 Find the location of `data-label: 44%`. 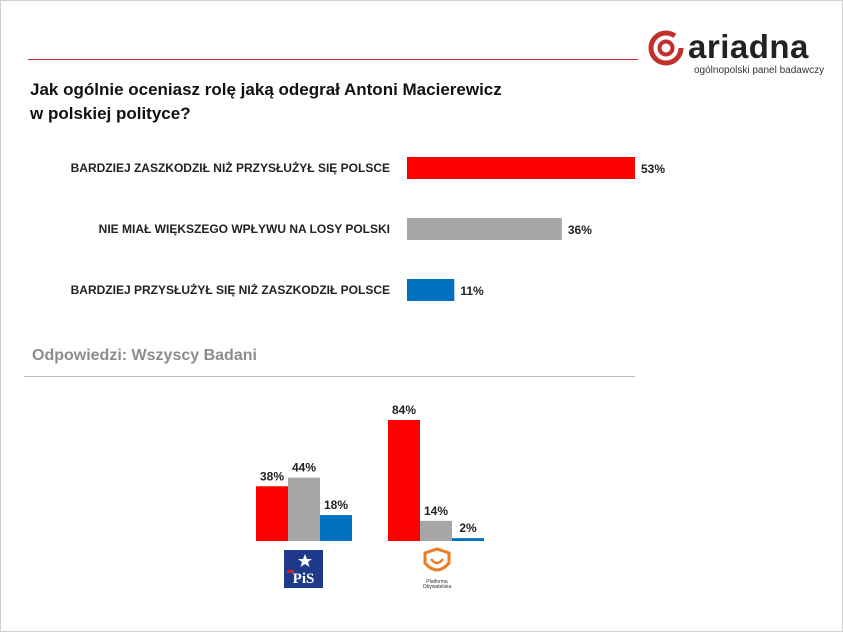

data-label: 44% is located at coordinates (304, 468).